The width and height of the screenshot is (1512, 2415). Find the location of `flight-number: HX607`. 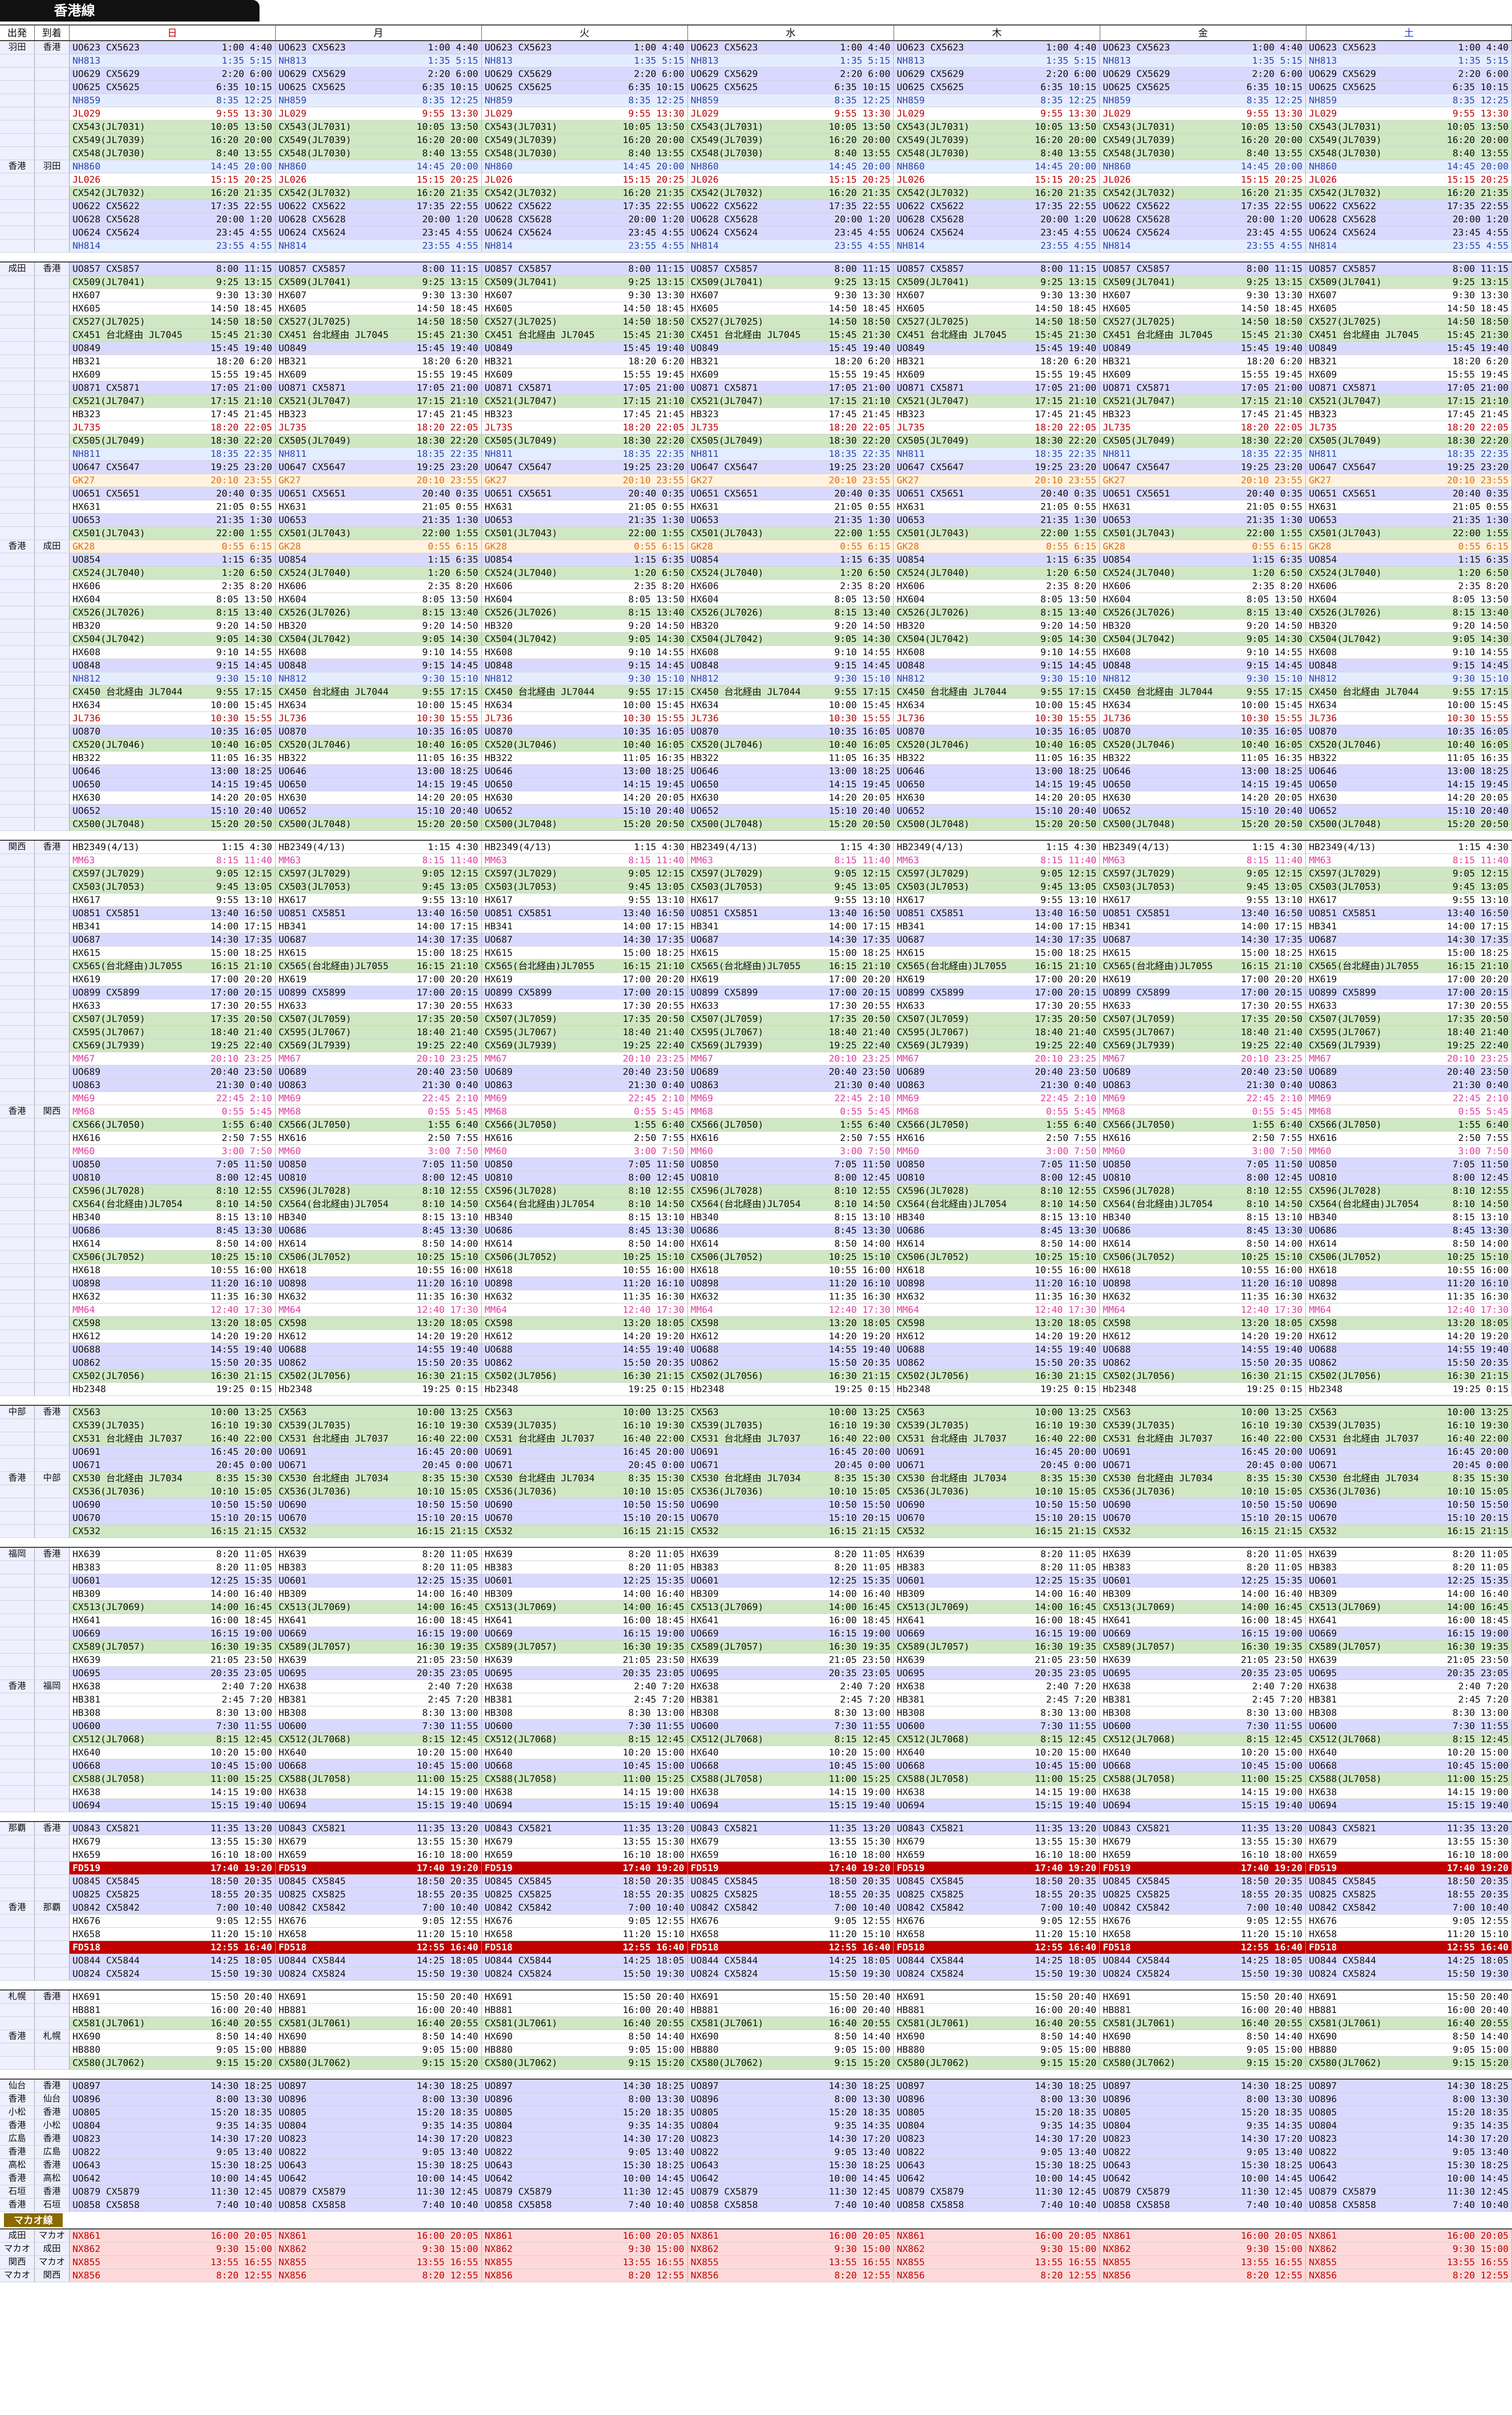

flight-number: HX607 is located at coordinates (498, 295).